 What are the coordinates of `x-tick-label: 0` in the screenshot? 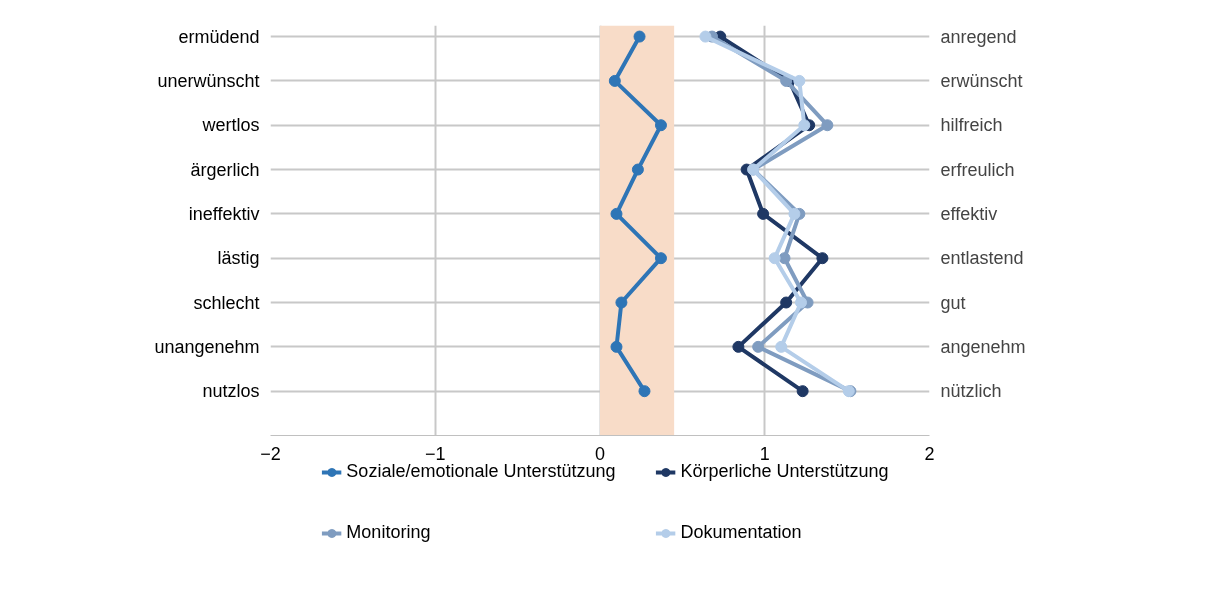 It's located at (600, 453).